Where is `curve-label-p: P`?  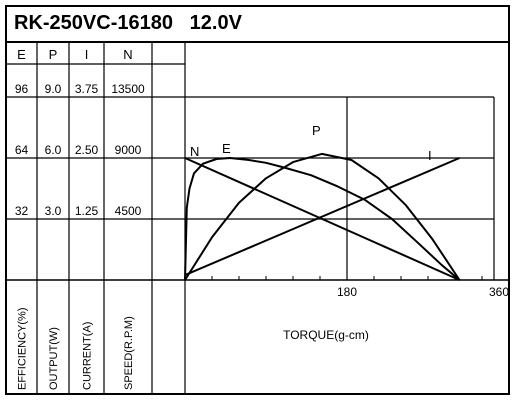
curve-label-p: P is located at coordinates (316, 130).